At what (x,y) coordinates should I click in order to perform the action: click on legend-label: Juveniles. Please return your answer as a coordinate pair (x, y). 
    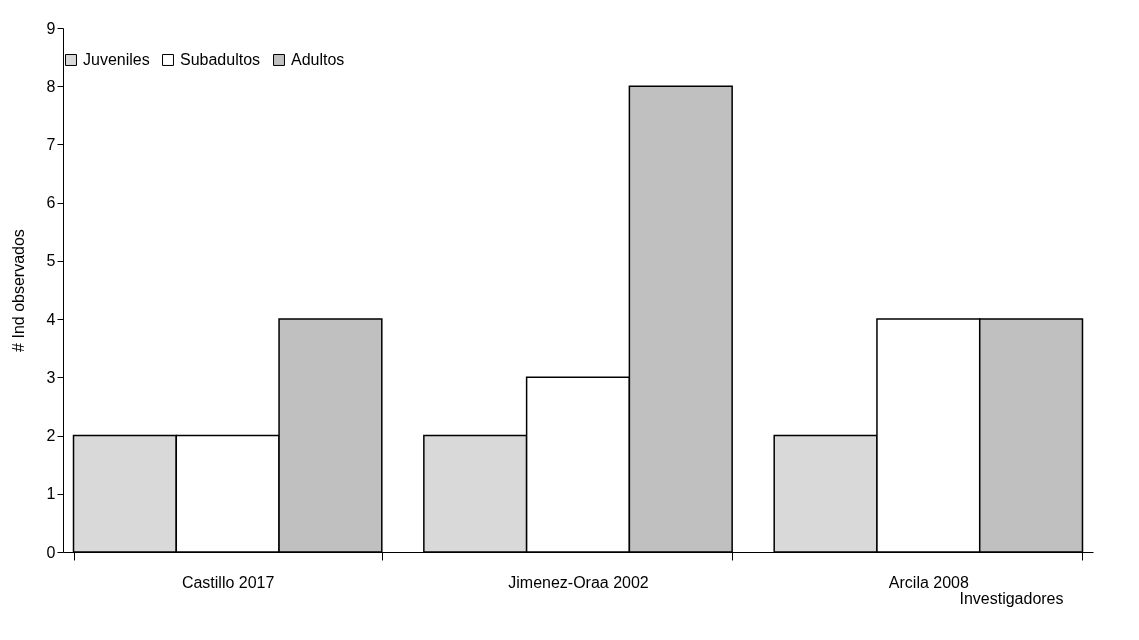
    Looking at the image, I should click on (116, 59).